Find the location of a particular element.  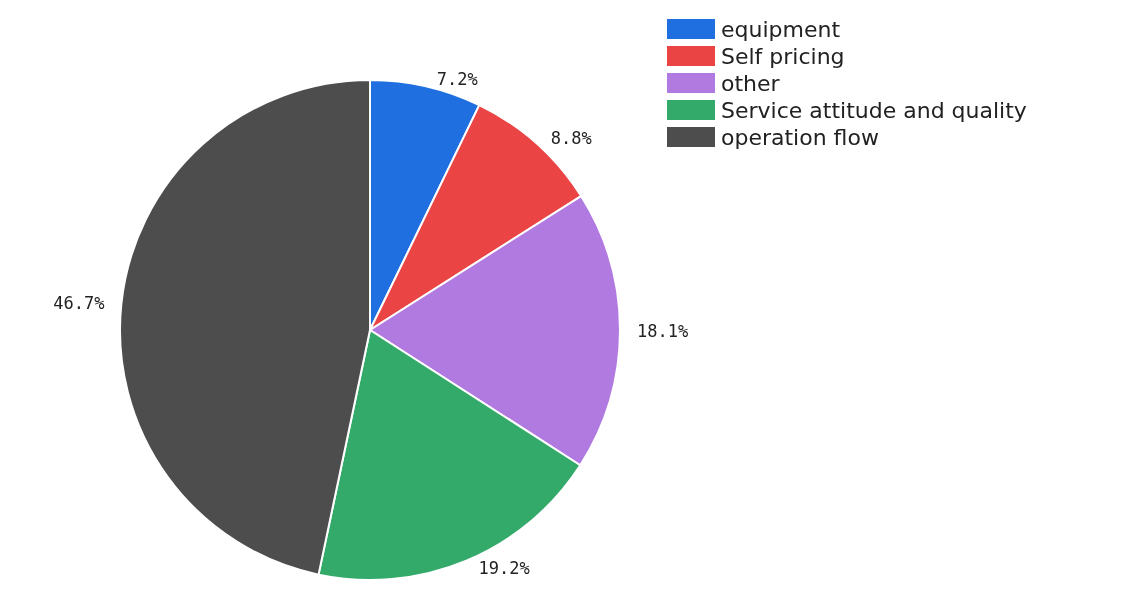

legend-label: operation flow is located at coordinates (800, 137).